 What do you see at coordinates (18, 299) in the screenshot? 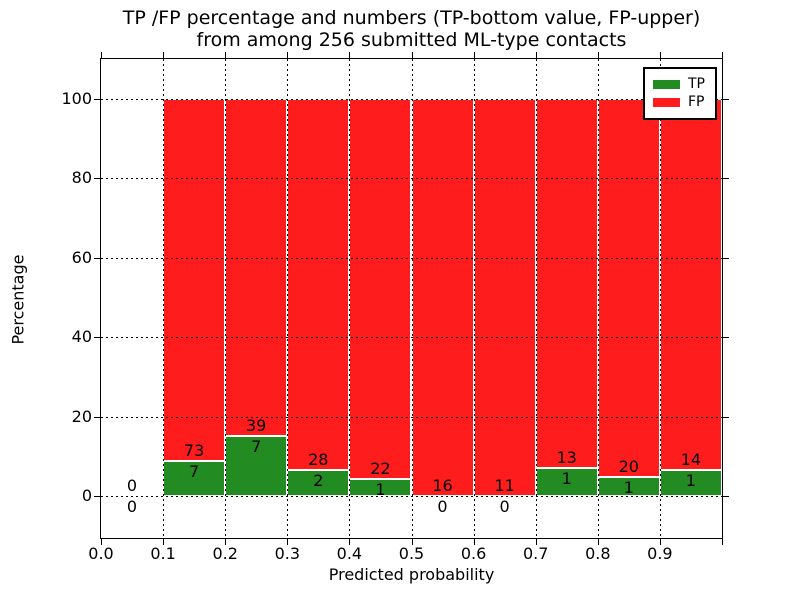
I see `y-axis-title: Percentage` at bounding box center [18, 299].